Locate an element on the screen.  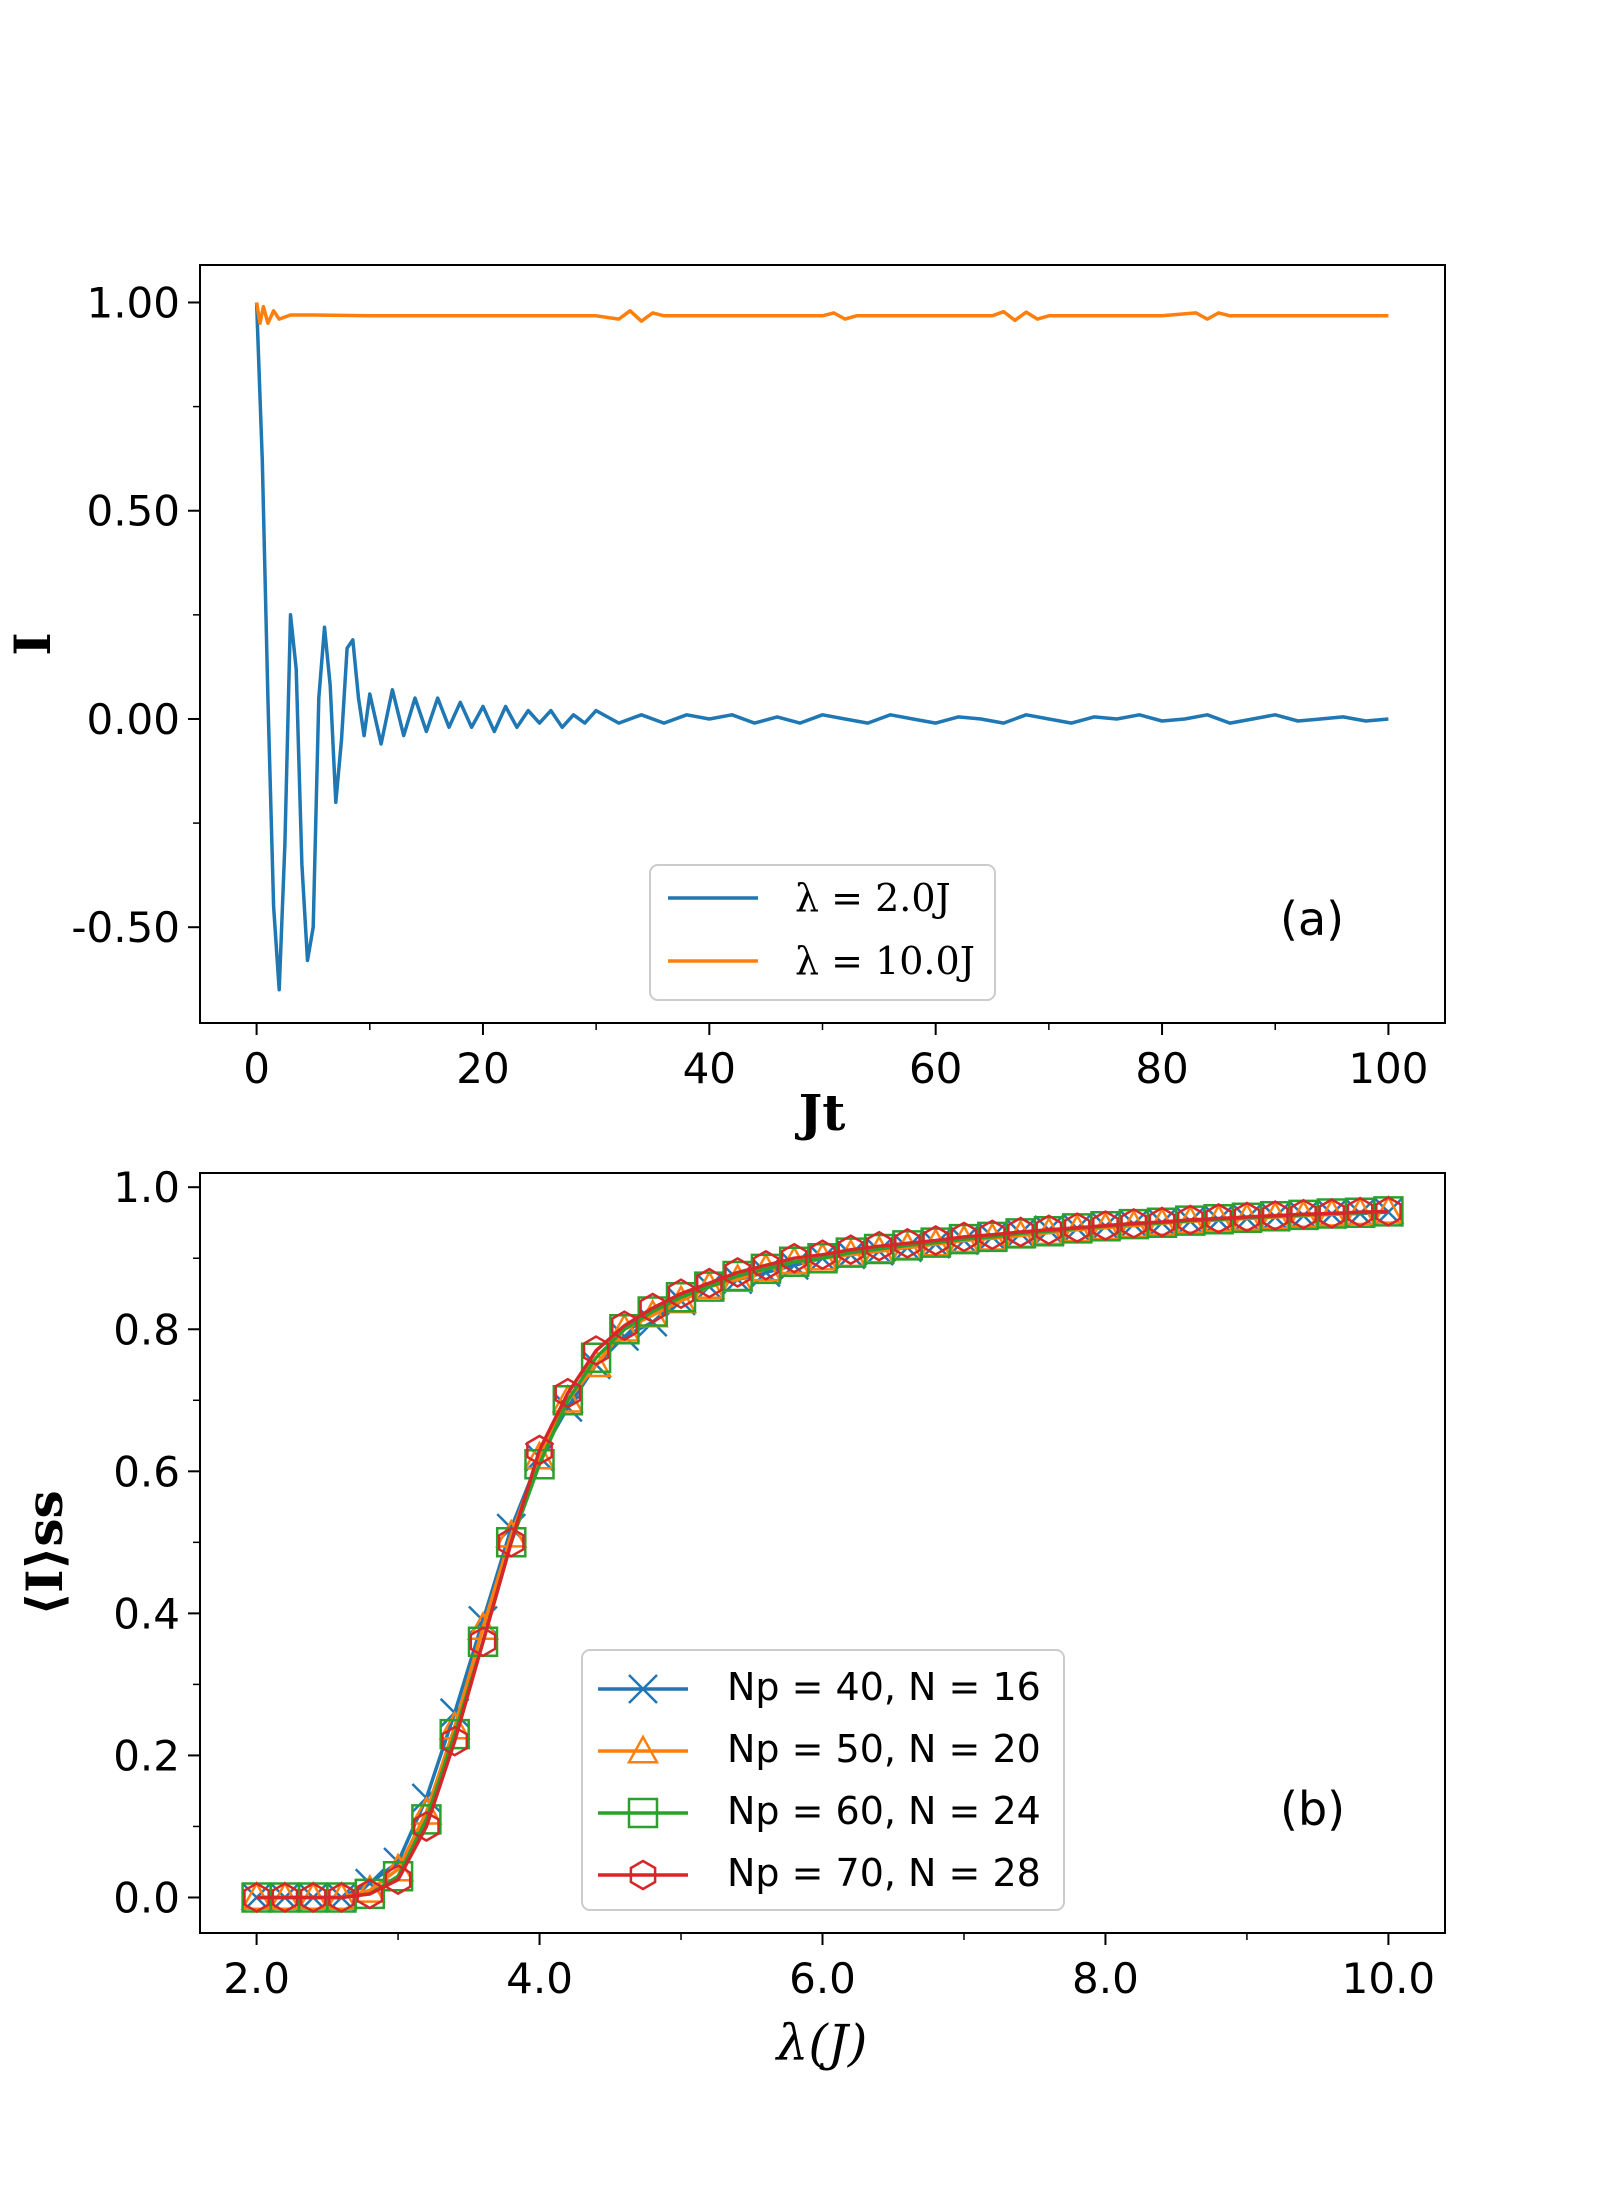
panel-b-ytick-label: 1.0 is located at coordinates (146, 1187).